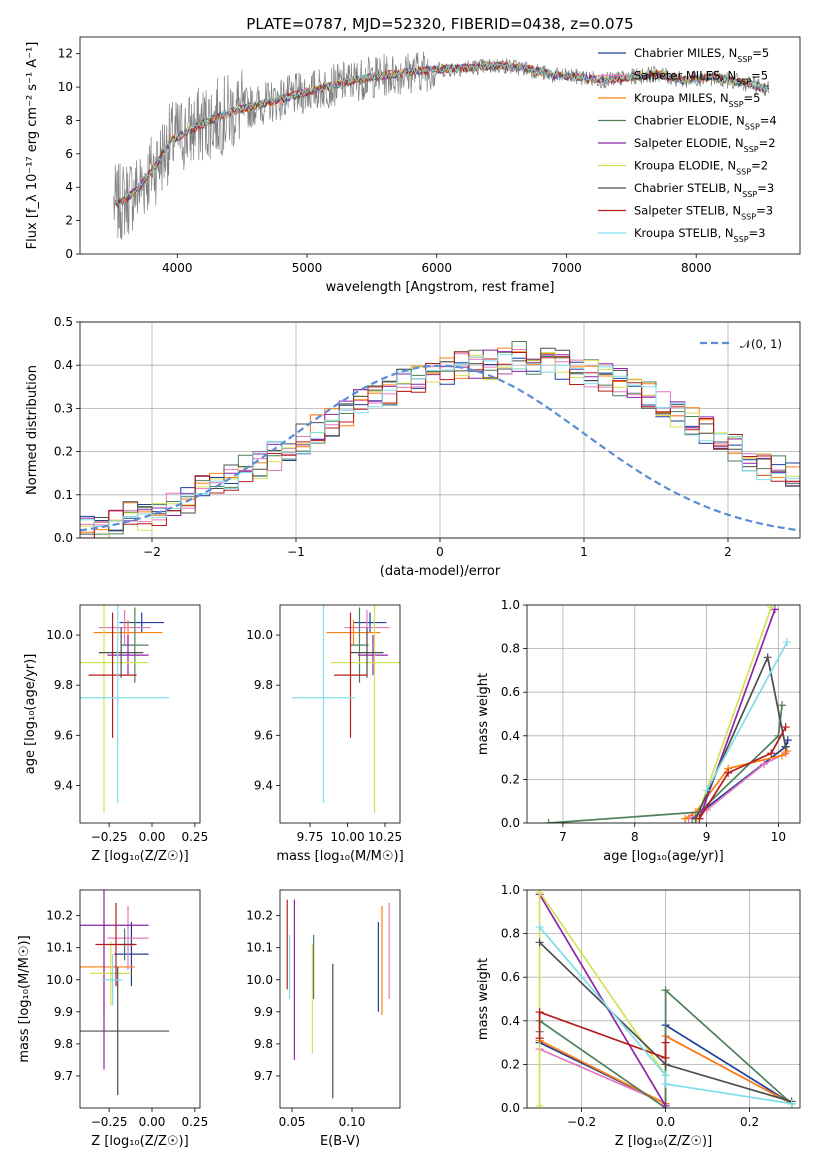 The image size is (819, 1170). I want to click on y-tick-label: 12, so click(65, 54).